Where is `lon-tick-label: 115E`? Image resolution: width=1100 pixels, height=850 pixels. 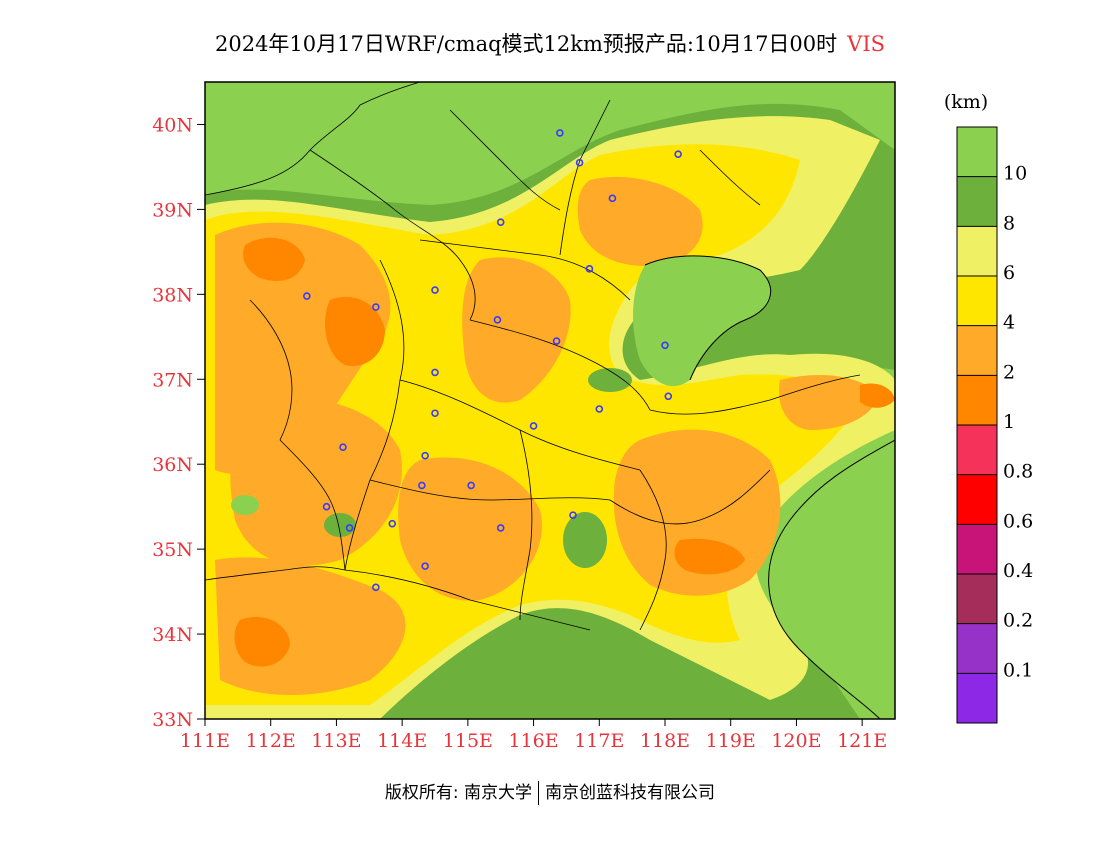 lon-tick-label: 115E is located at coordinates (468, 741).